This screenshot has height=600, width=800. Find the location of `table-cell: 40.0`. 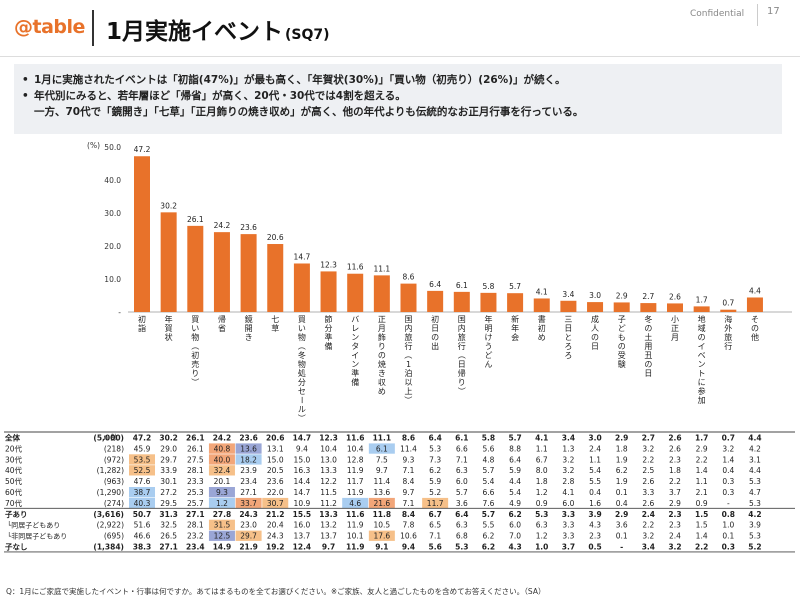

table-cell: 40.0 is located at coordinates (222, 459).